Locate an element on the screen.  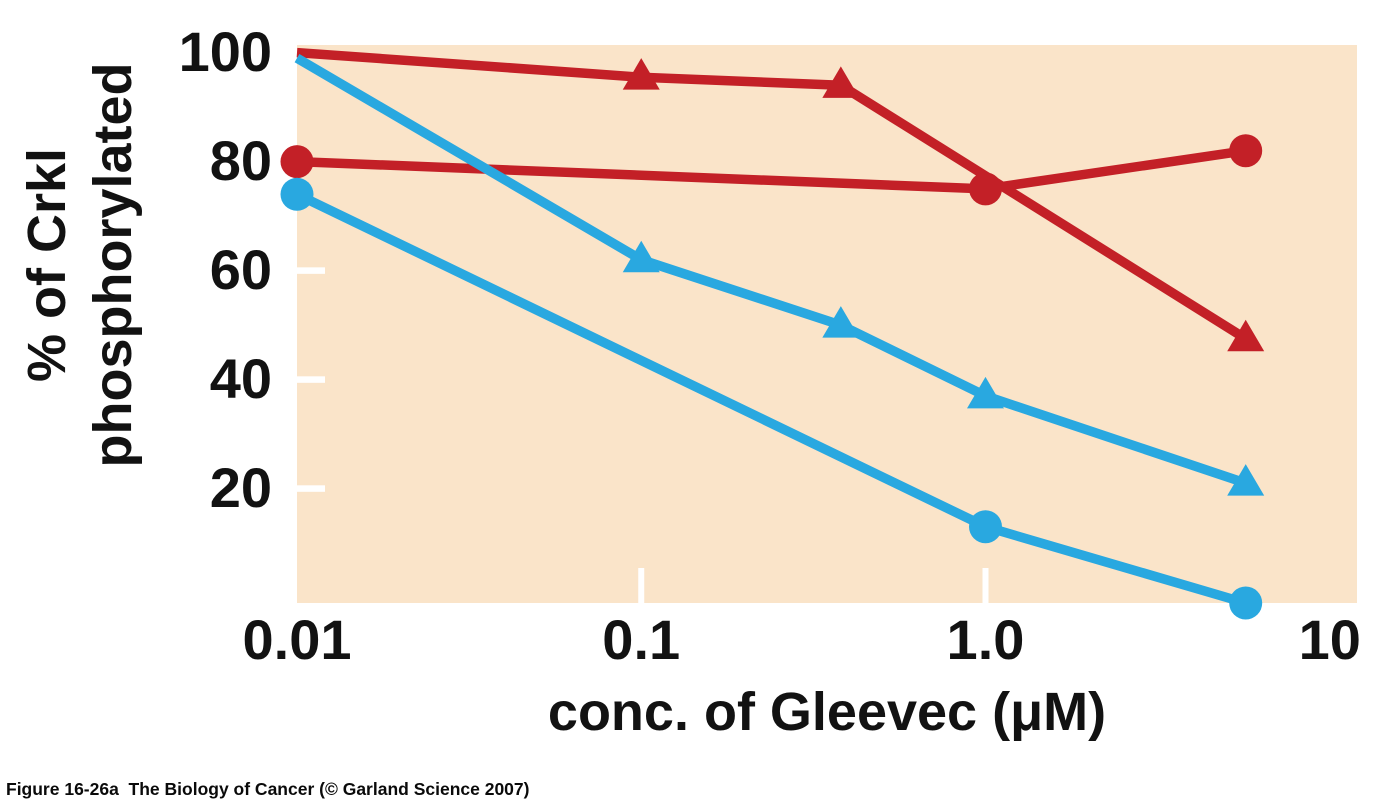
x-tick-label-1.0: 1.0 is located at coordinates (985, 639).